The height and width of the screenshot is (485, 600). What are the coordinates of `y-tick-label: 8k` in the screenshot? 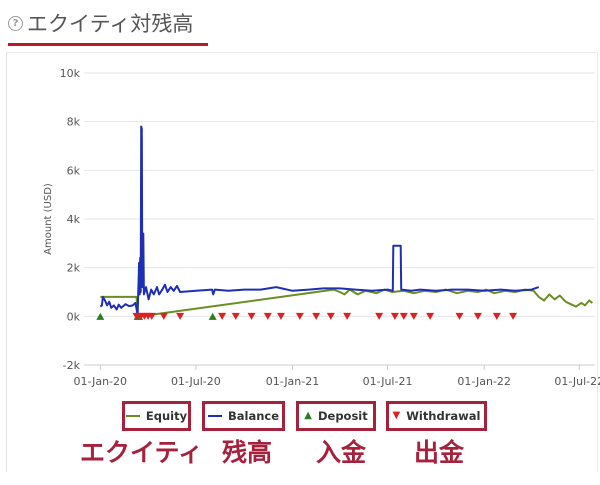 It's located at (74, 122).